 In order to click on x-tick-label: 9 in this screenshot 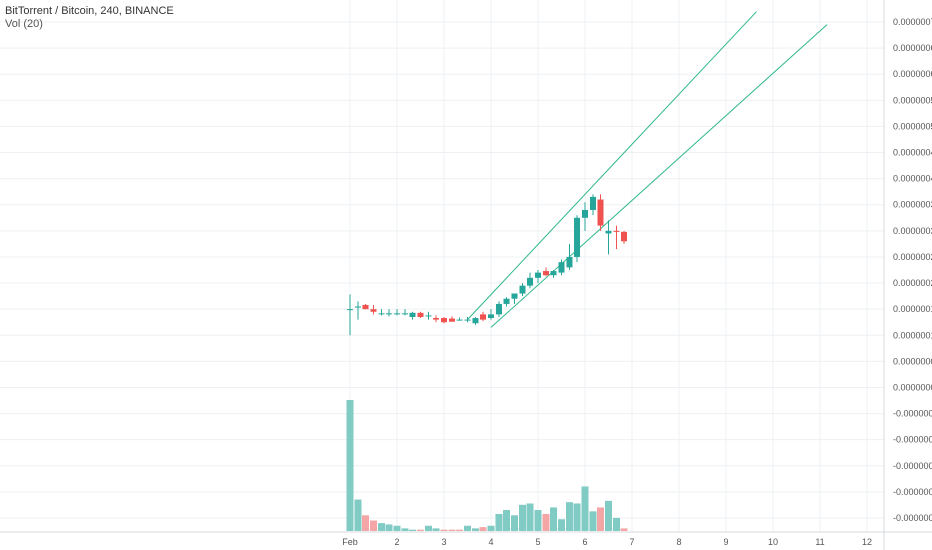, I will do `click(725, 542)`.